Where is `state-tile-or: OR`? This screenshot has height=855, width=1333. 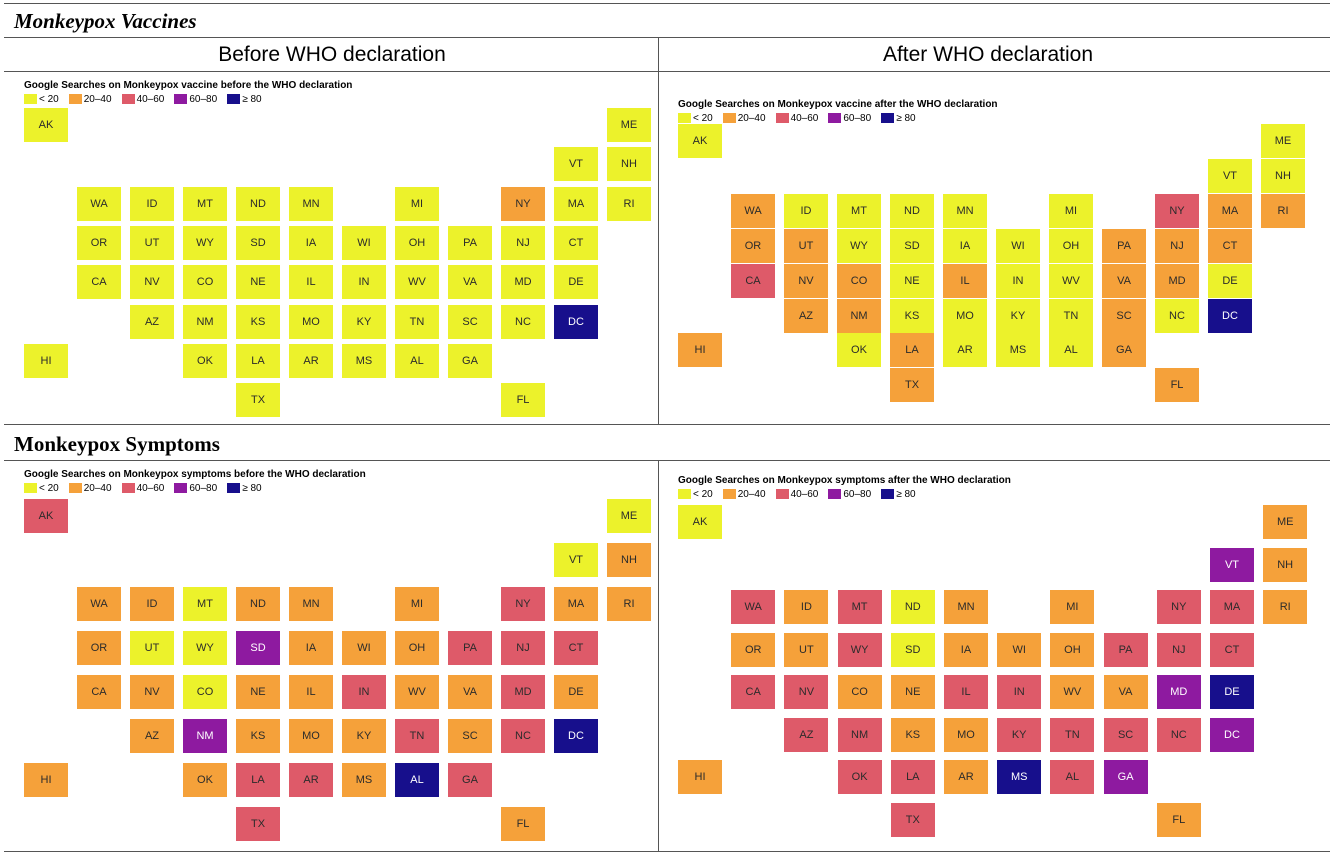 state-tile-or: OR is located at coordinates (753, 649).